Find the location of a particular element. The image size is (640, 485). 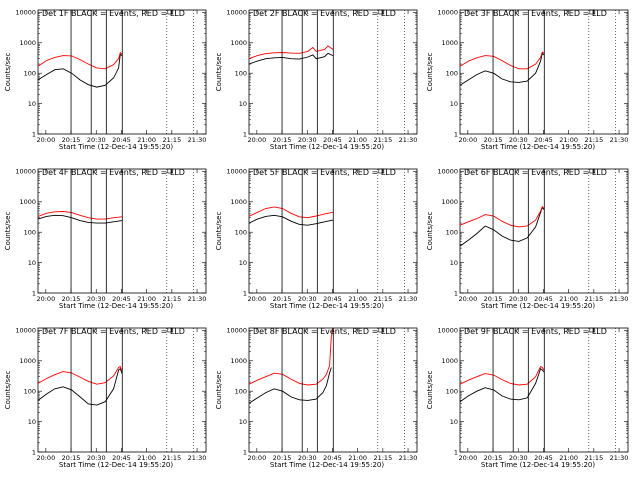

panel-title: Det 6F BLACK = Events, RED = LLD is located at coordinates (535, 172).